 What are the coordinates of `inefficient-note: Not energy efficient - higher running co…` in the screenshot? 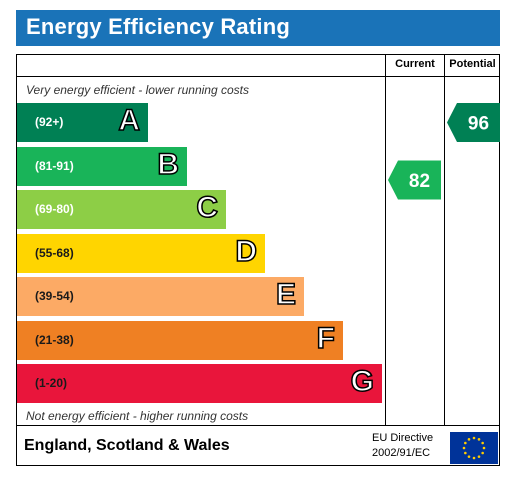 It's located at (137, 416).